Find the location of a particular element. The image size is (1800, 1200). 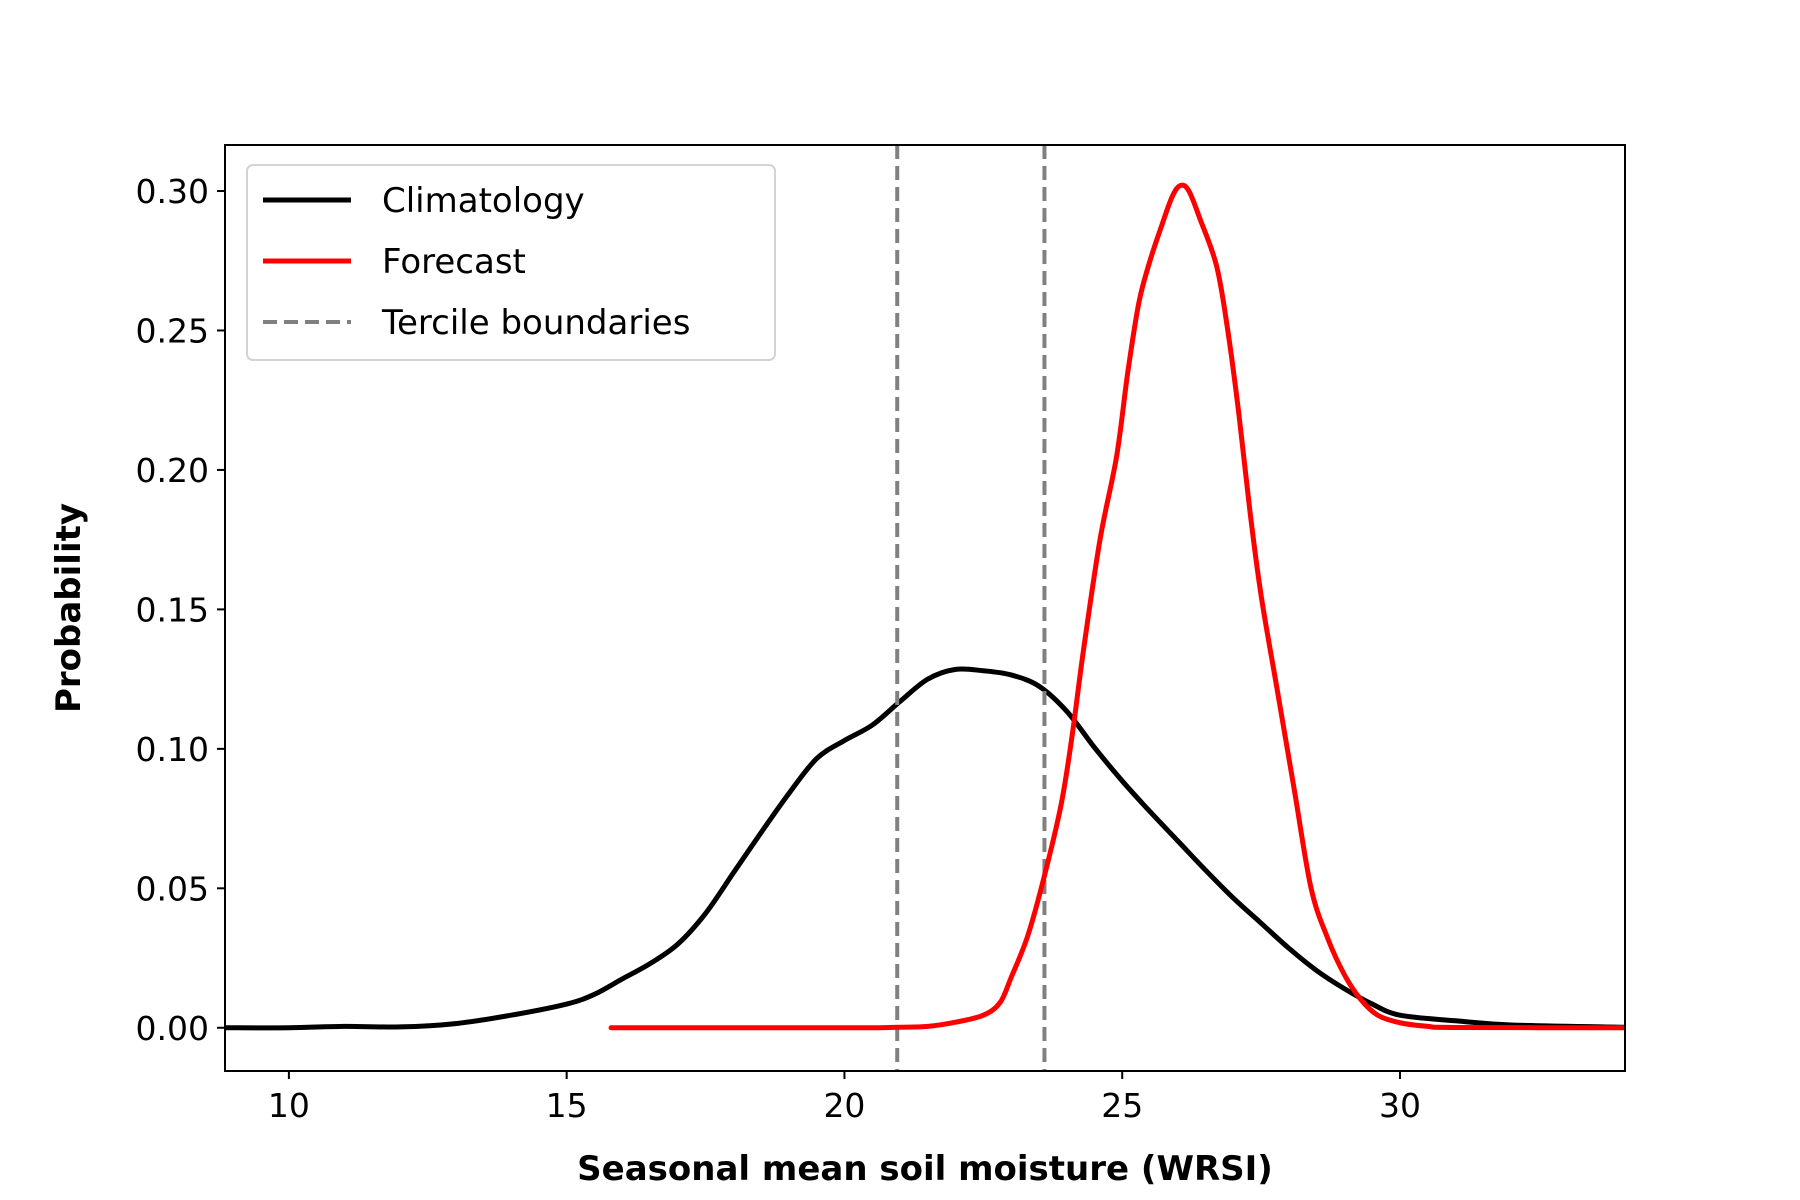

legend-label-tercile-boundaries: Tercile boundaries is located at coordinates (535, 323).